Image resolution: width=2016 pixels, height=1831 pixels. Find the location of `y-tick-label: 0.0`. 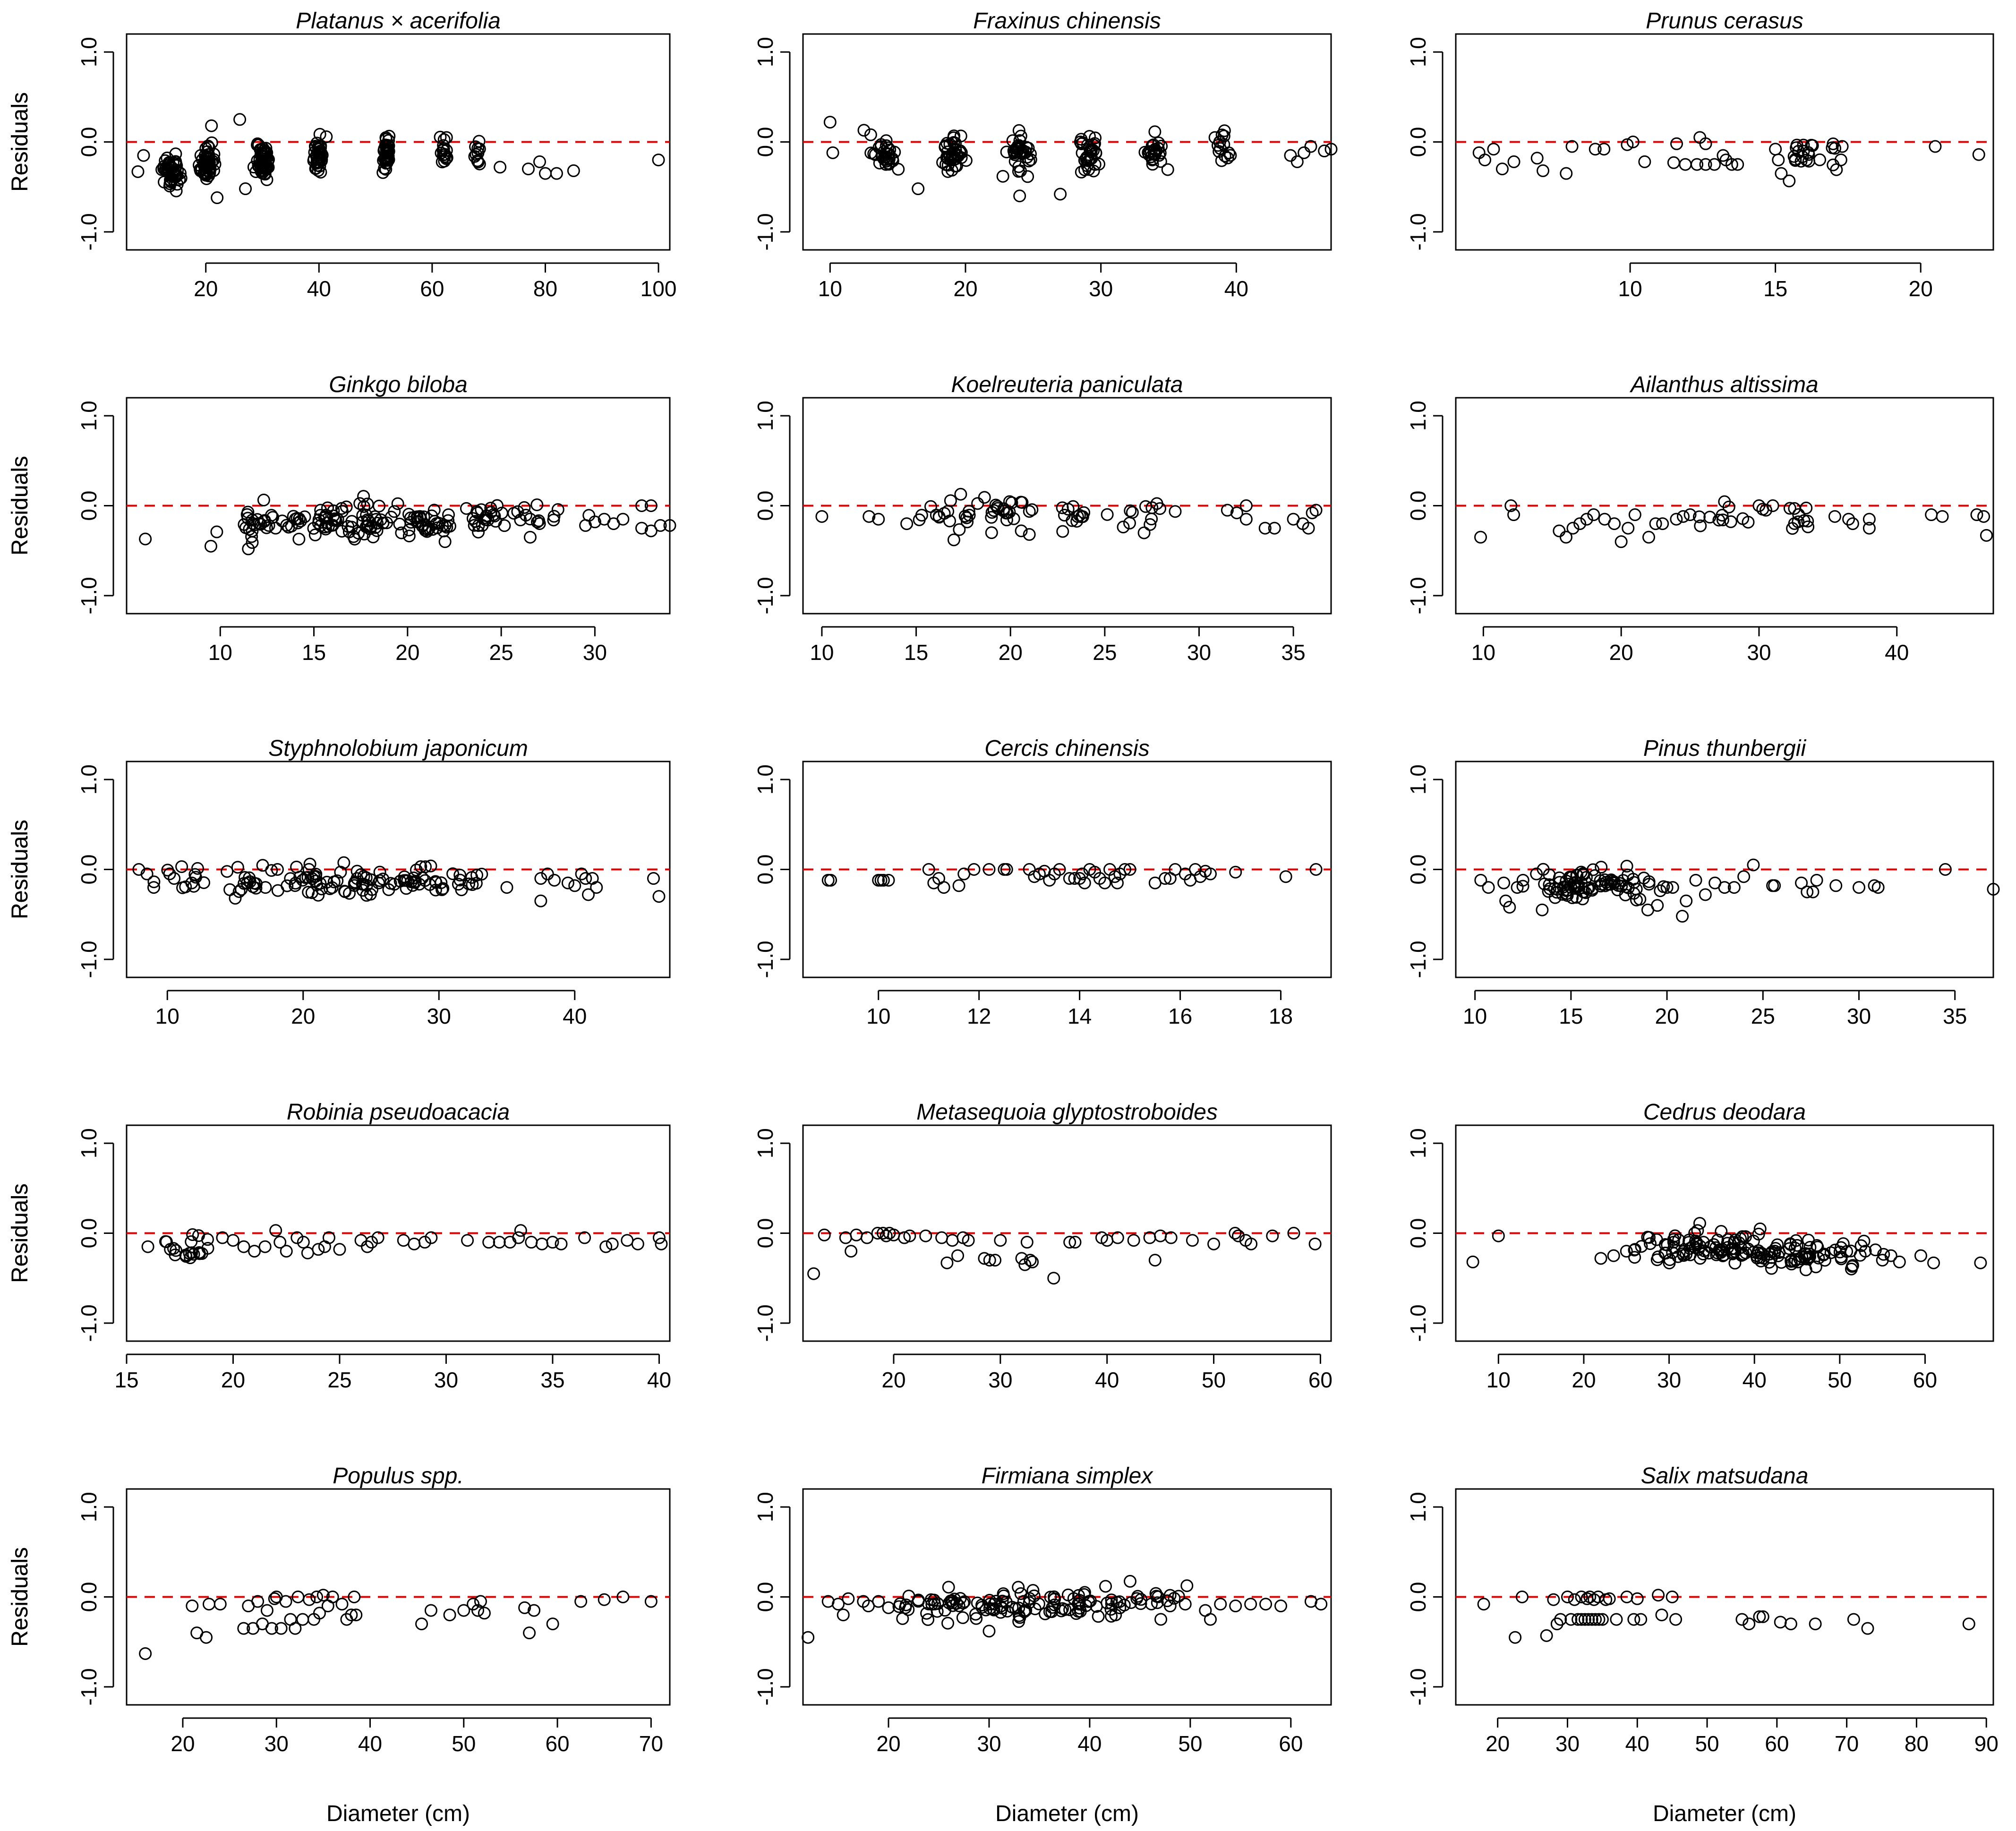

y-tick-label: 0.0 is located at coordinates (1418, 506).